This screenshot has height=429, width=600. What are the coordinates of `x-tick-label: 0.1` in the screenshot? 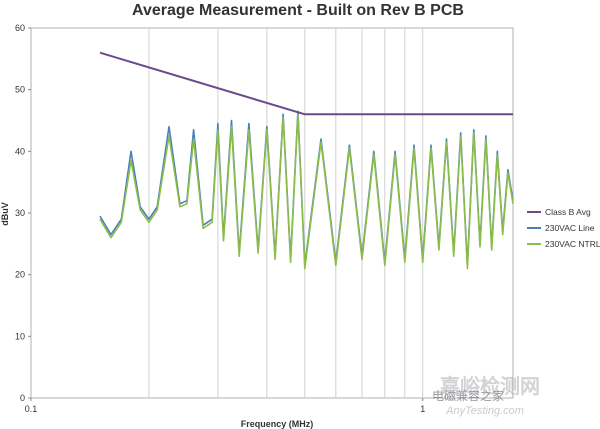 It's located at (31, 409).